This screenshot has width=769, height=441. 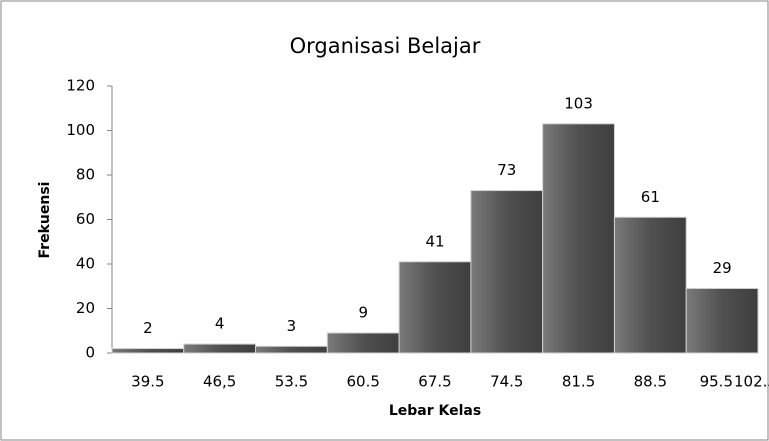 What do you see at coordinates (80, 130) in the screenshot?
I see `y-tick-label: 100` at bounding box center [80, 130].